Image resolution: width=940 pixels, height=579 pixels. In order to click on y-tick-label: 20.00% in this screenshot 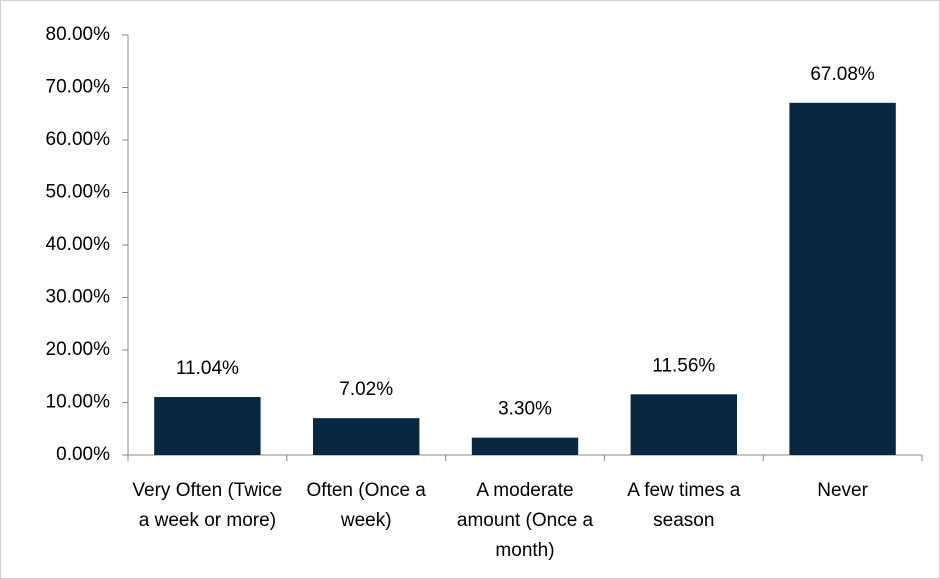, I will do `click(78, 349)`.